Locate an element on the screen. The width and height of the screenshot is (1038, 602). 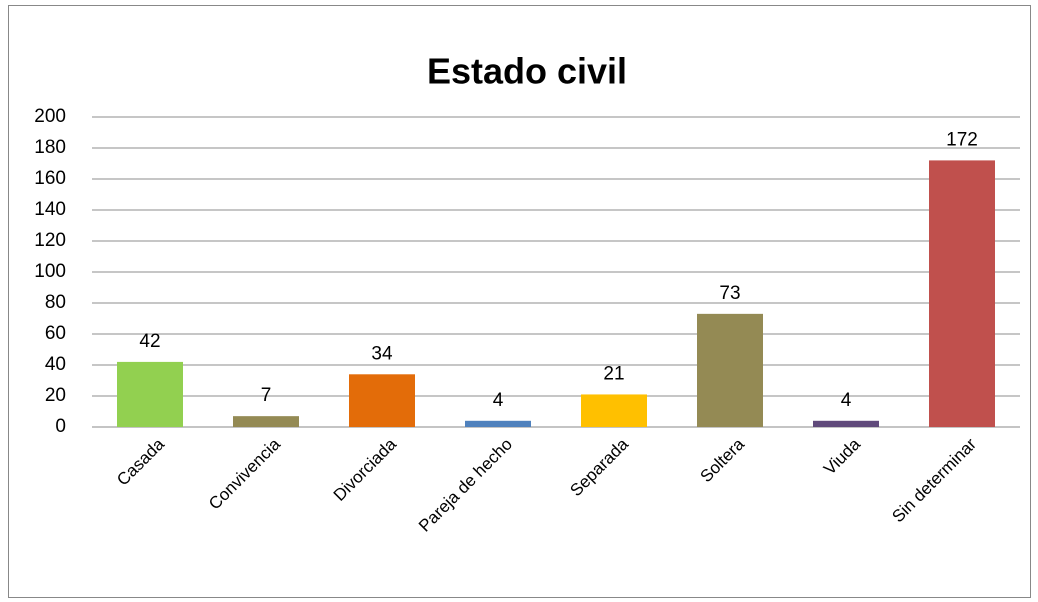
y-tick-label: 140 is located at coordinates (50, 209).